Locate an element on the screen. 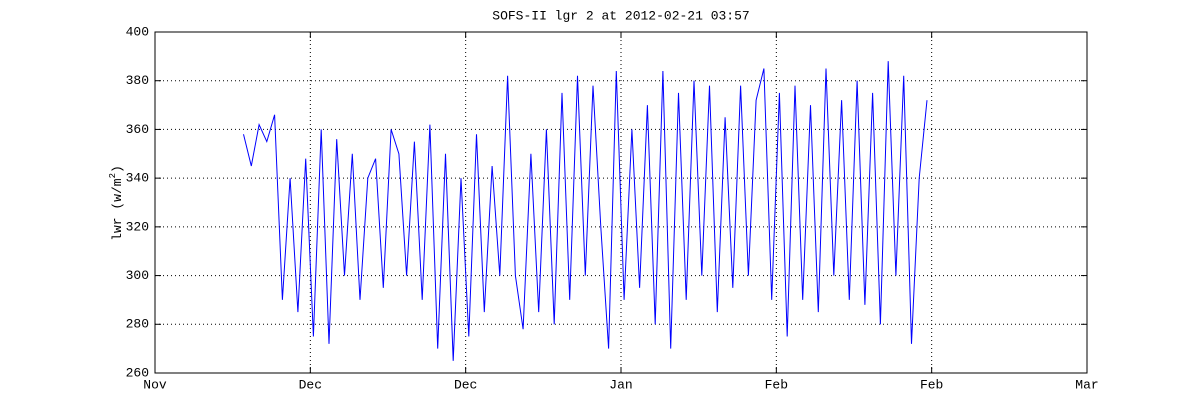 Image resolution: width=1200 pixels, height=420 pixels. x-tick-label: Nov is located at coordinates (155, 384).